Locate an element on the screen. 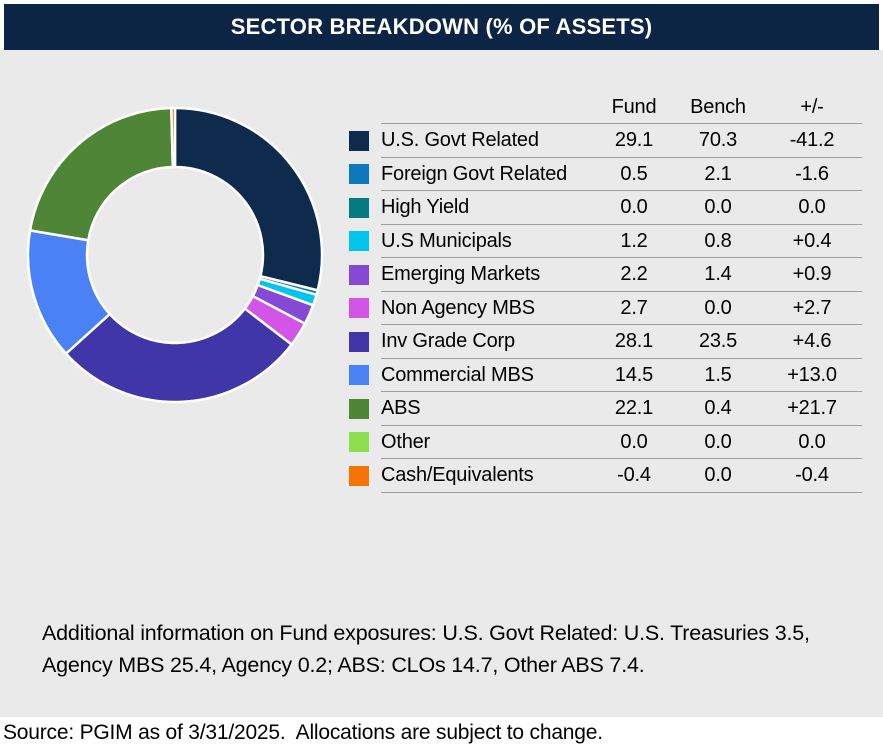  bench-value: 2.1 is located at coordinates (718, 173).